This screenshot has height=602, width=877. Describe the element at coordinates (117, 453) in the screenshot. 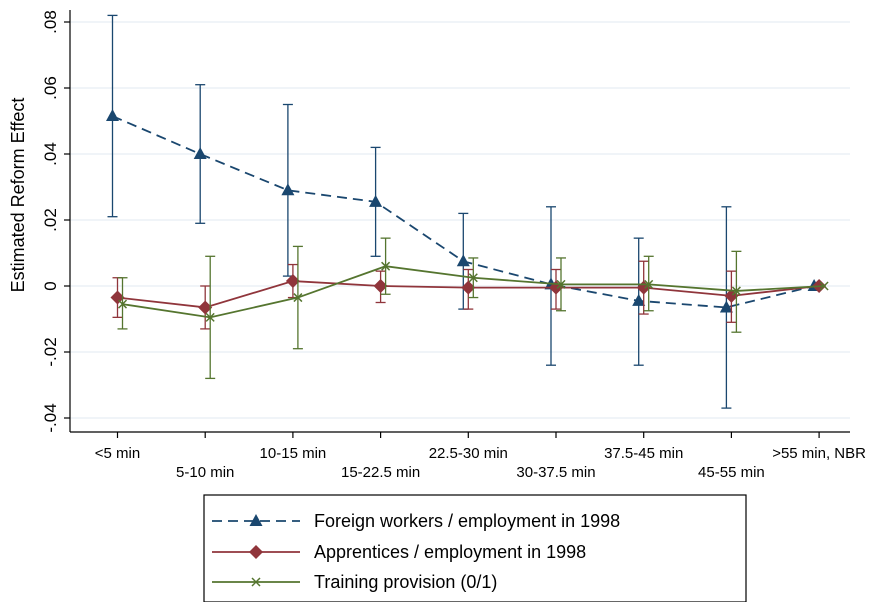

I see `x-tick-label: <5 min` at that location.